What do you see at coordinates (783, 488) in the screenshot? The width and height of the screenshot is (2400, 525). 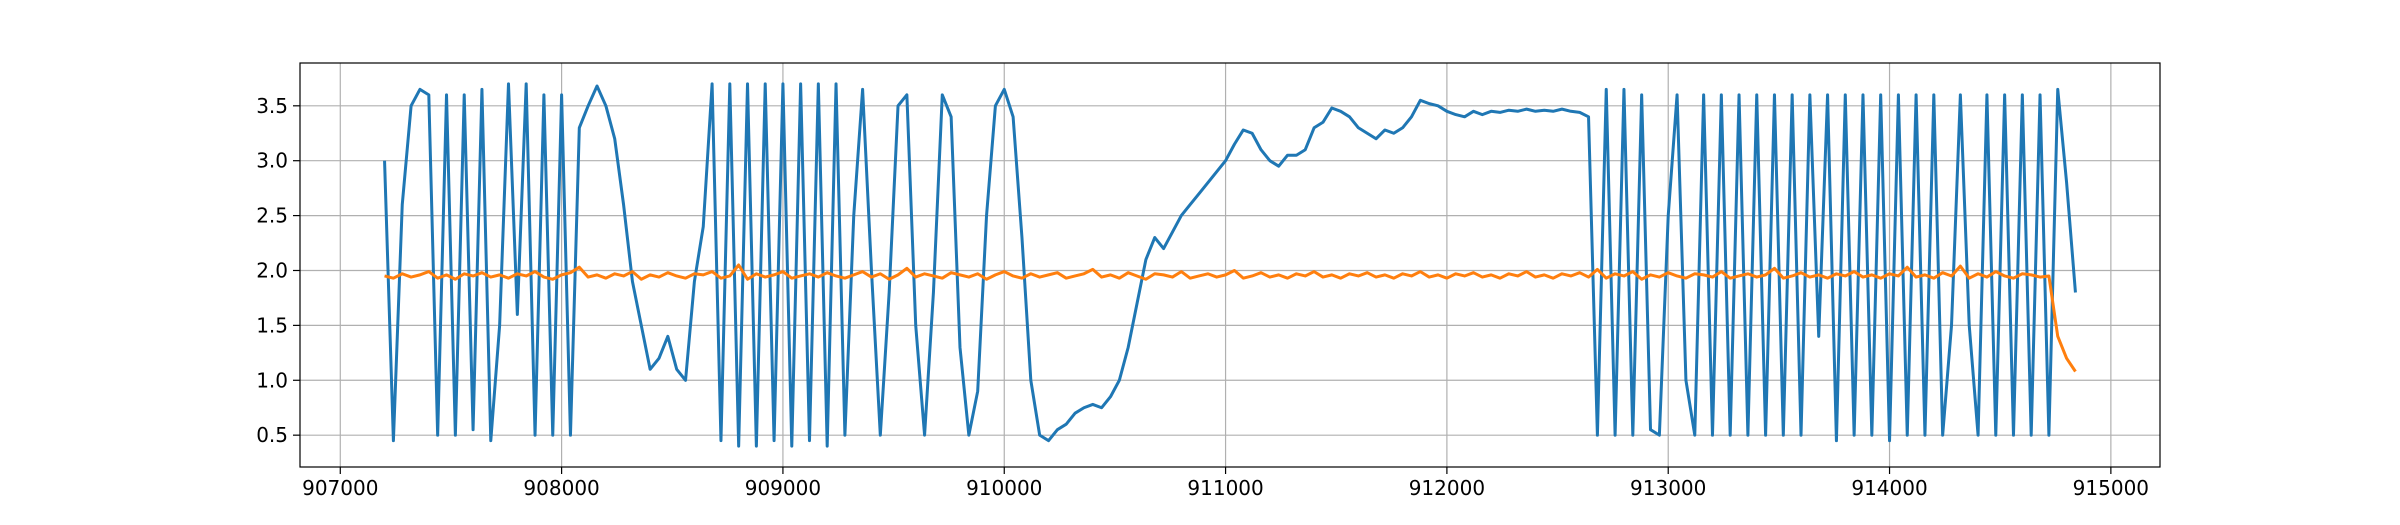 I see `x-tick-label: 909000` at bounding box center [783, 488].